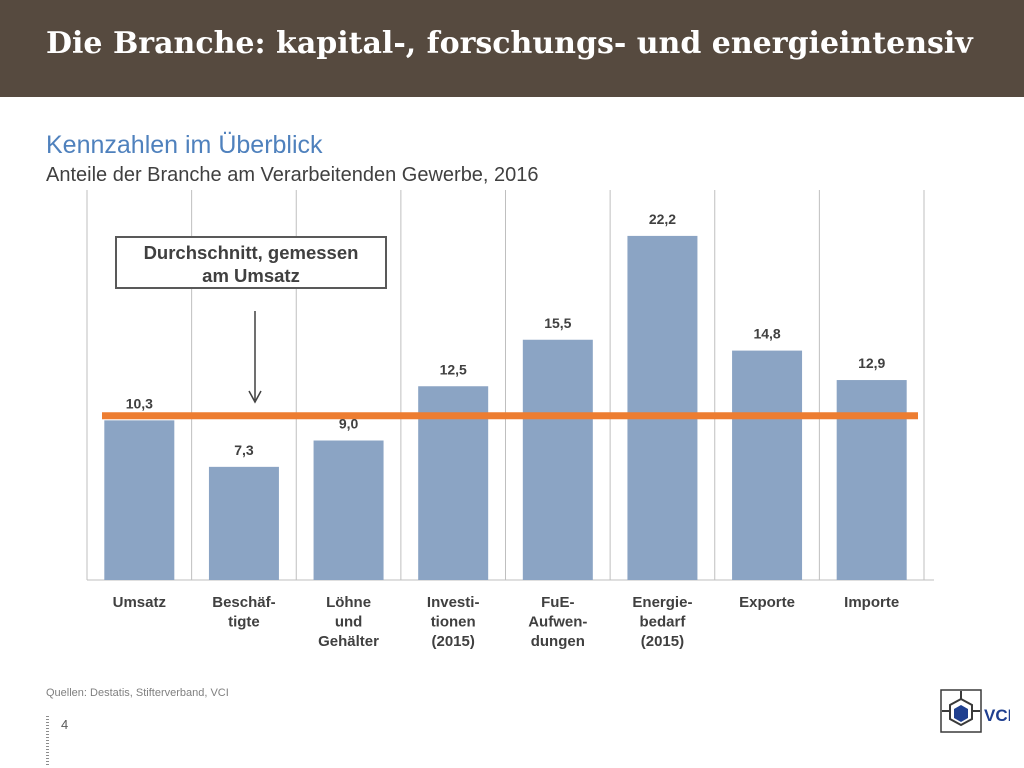 This screenshot has height=768, width=1024. Describe the element at coordinates (137, 693) in the screenshot. I see `source-note: Quellen: Destatis, Stifterverband, VCI` at that location.